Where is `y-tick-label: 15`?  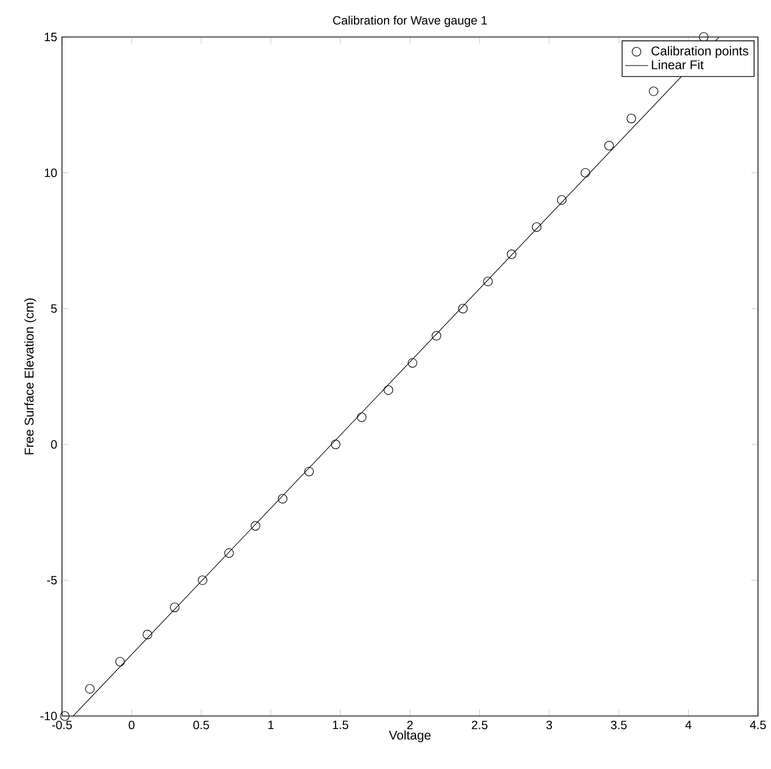
y-tick-label: 15 is located at coordinates (50, 37).